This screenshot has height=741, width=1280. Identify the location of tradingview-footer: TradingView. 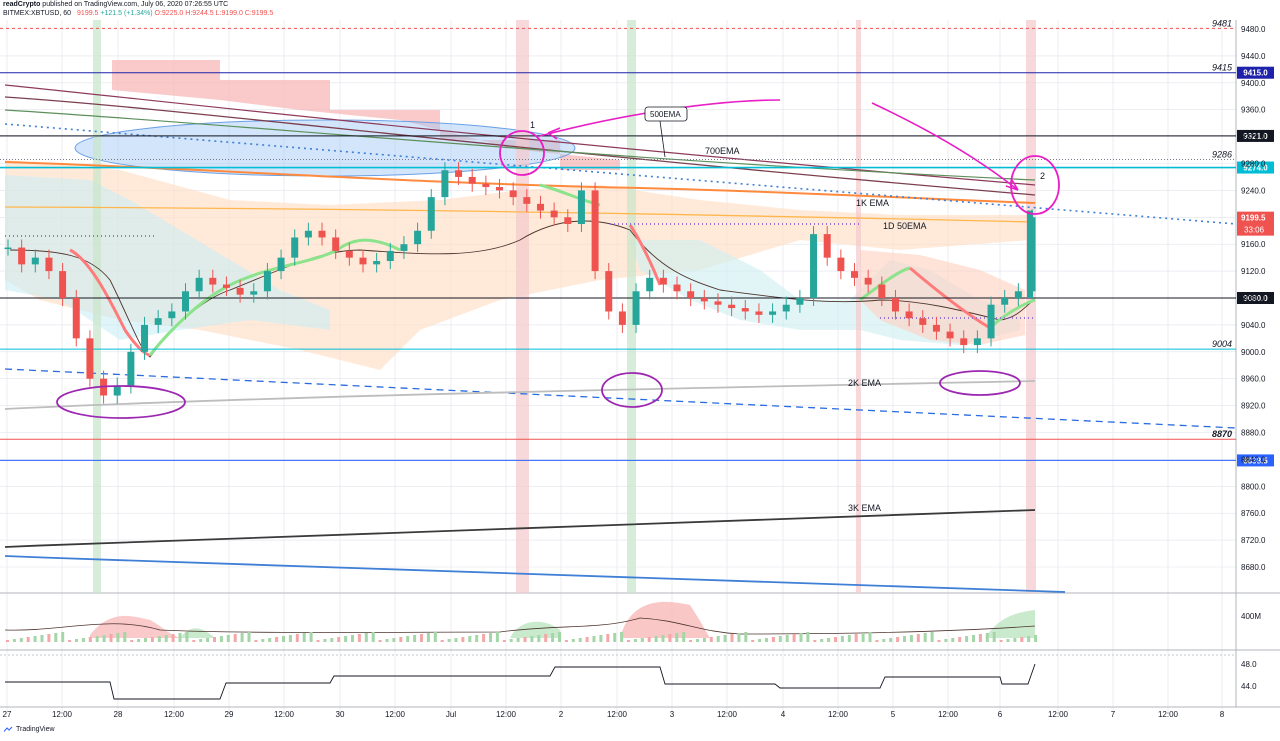
(29, 729).